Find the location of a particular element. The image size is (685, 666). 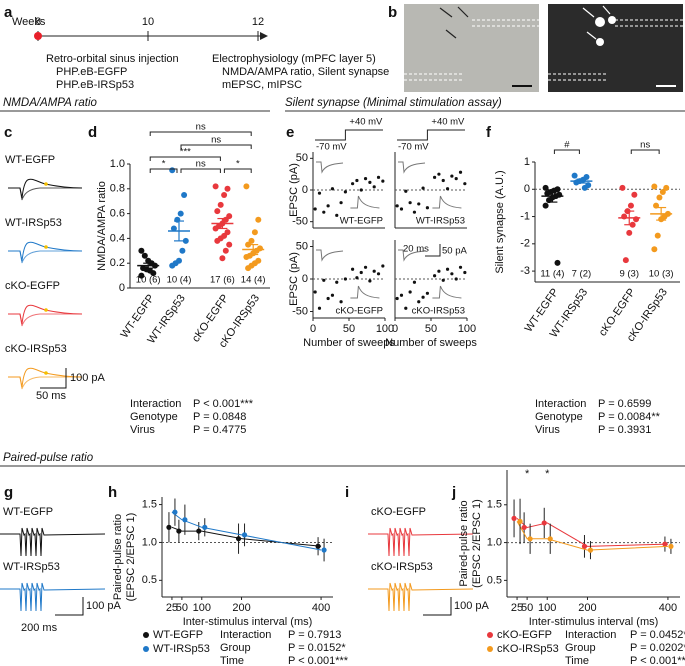

panel-label: i is located at coordinates (347, 492).